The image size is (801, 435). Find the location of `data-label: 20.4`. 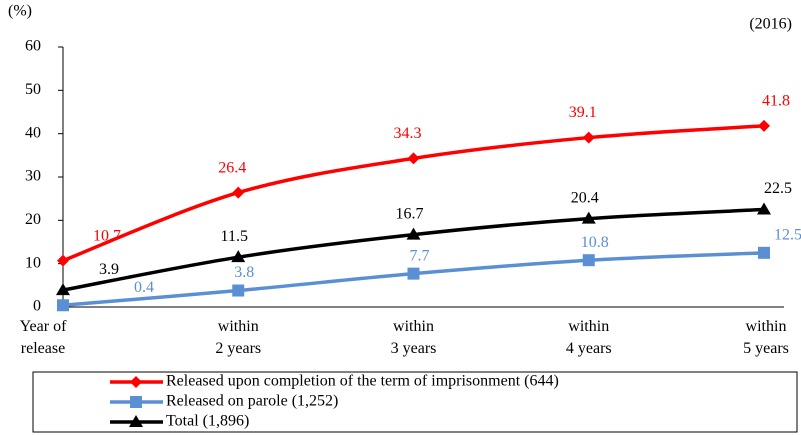

data-label: 20.4 is located at coordinates (585, 197).